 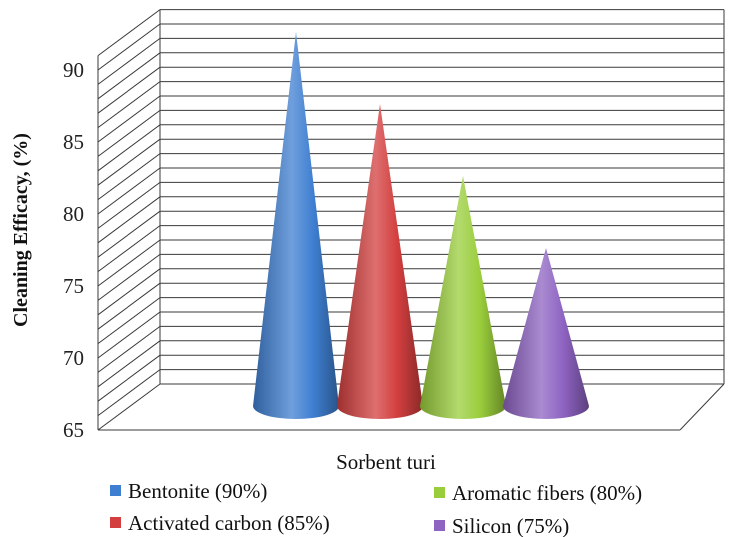 What do you see at coordinates (73, 214) in the screenshot?
I see `y-tick-label: 80` at bounding box center [73, 214].